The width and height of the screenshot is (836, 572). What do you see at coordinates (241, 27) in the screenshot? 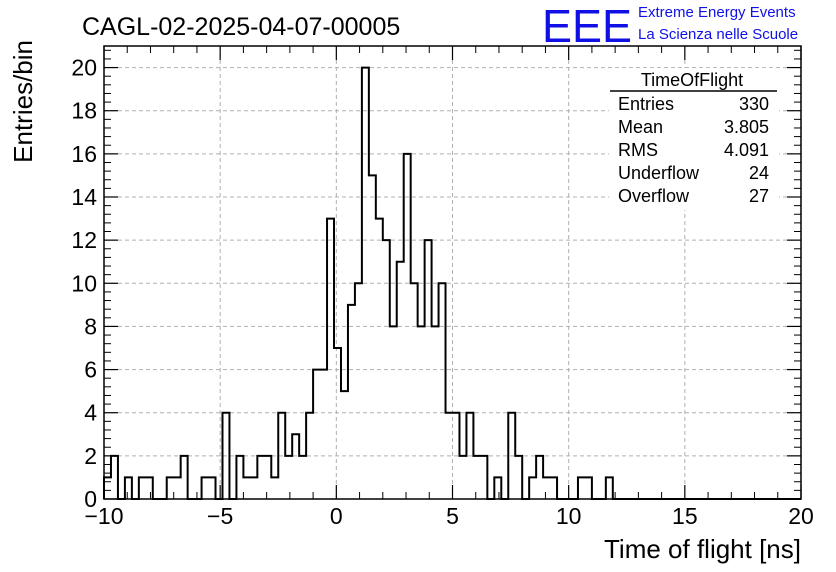
I see `chart-title: CAGL-02-2025-04-07-00005` at bounding box center [241, 27].